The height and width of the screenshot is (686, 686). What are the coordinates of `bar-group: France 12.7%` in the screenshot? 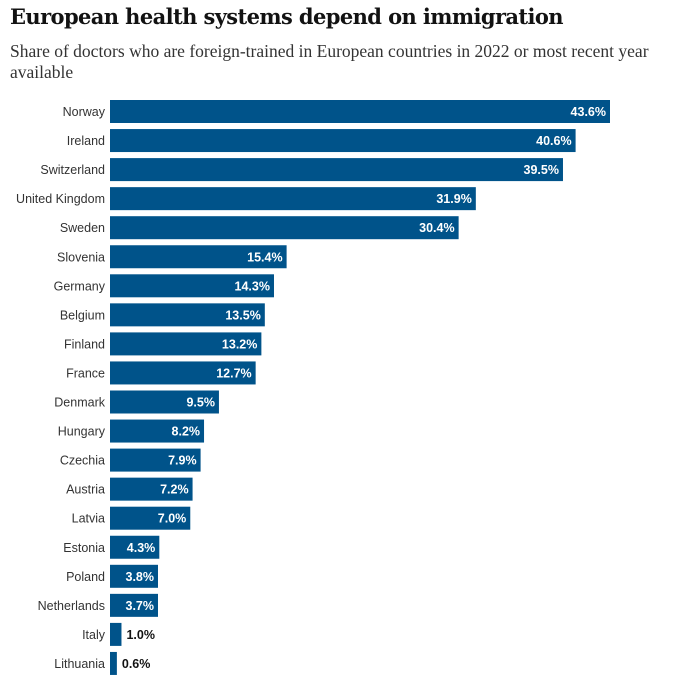 It's located at (161, 373).